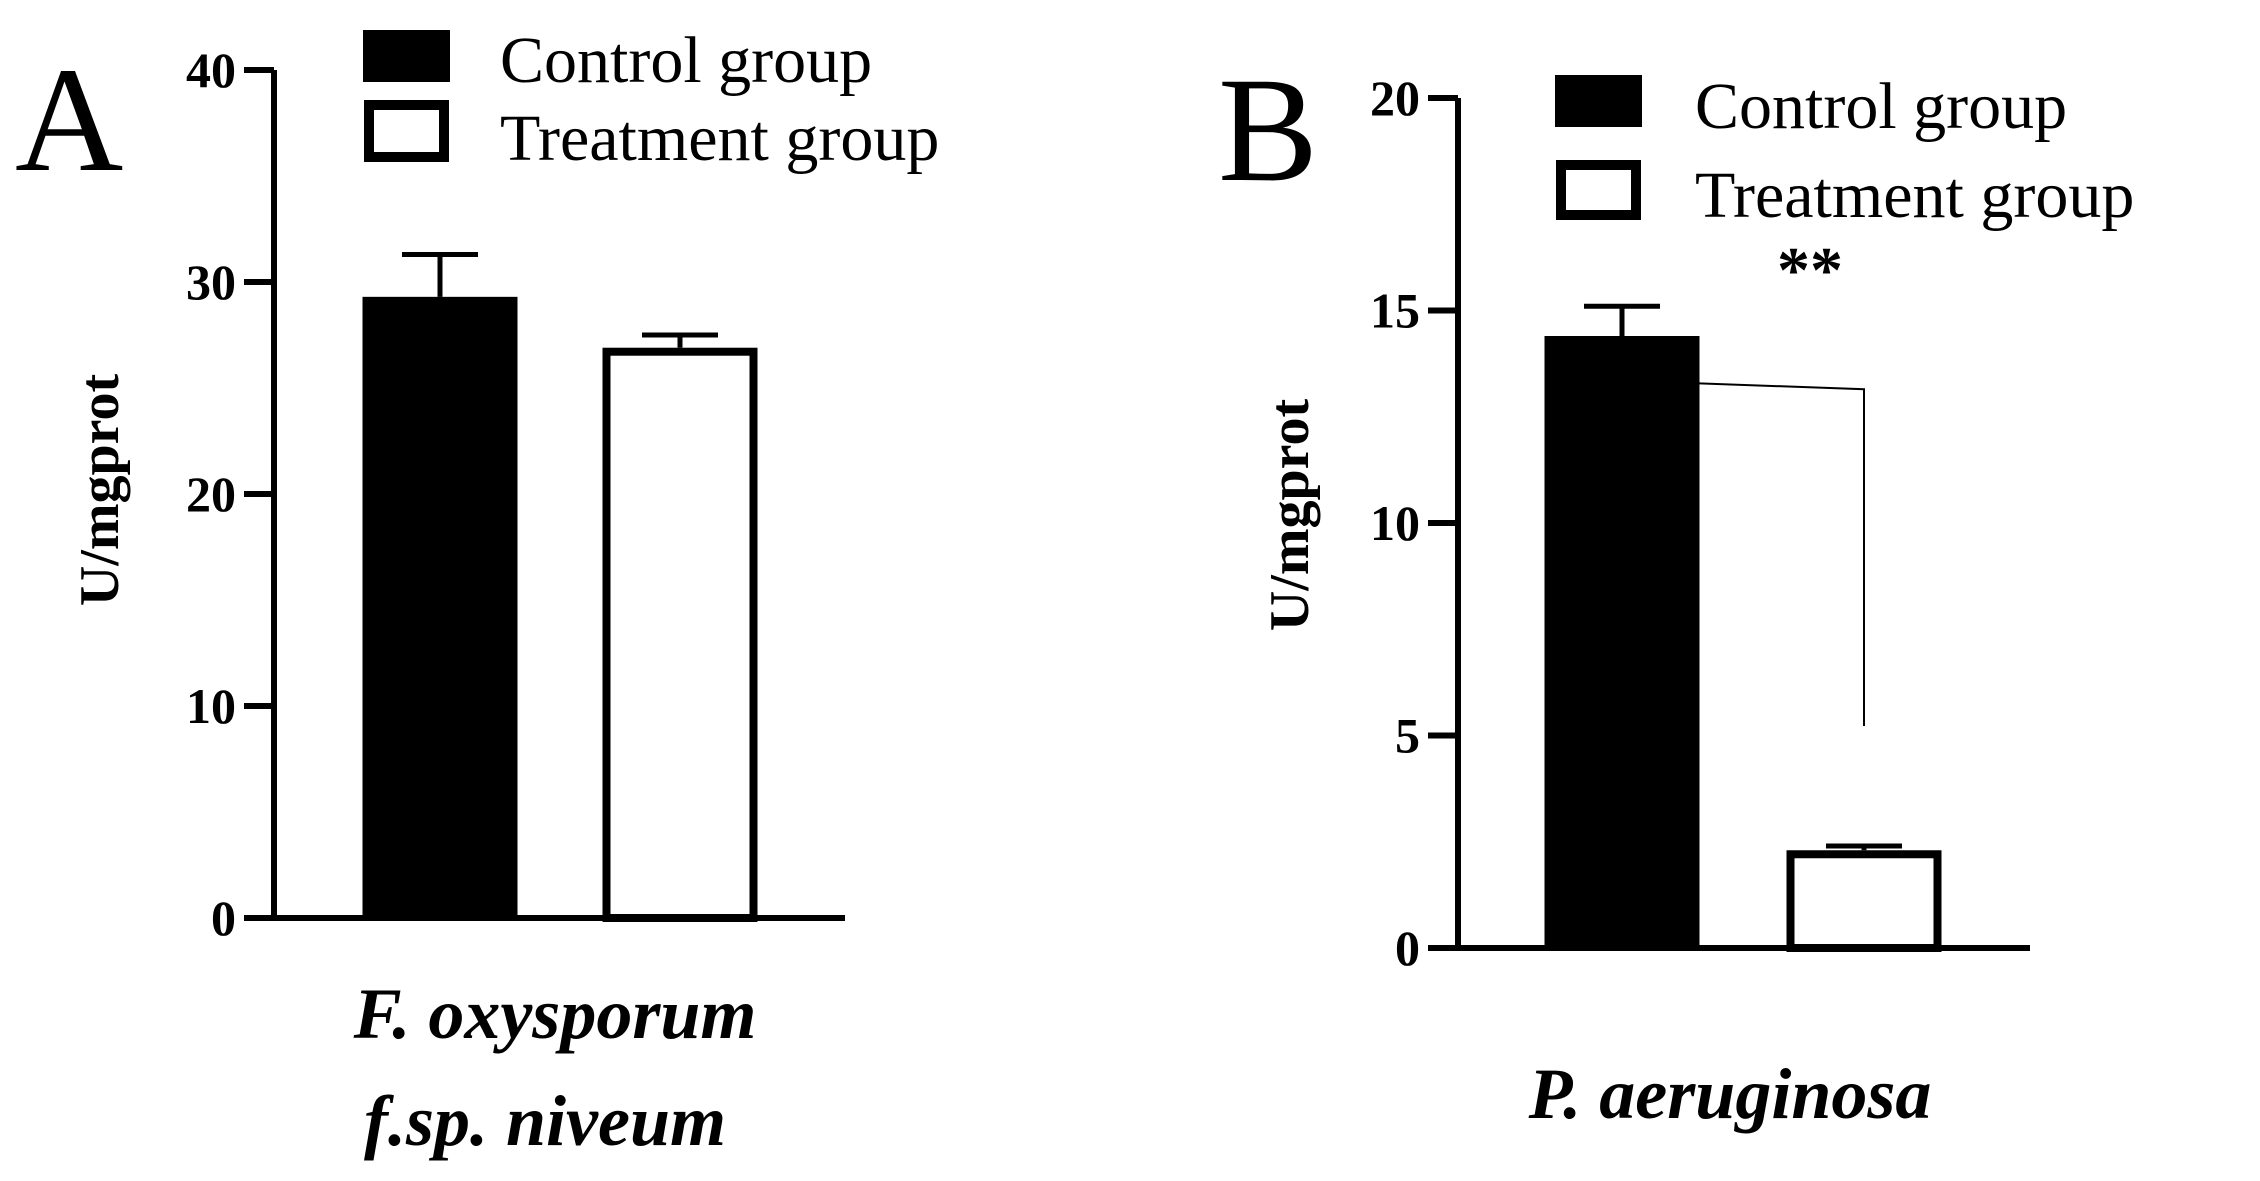  What do you see at coordinates (1810, 270) in the screenshot?
I see `significance-marker: **` at bounding box center [1810, 270].